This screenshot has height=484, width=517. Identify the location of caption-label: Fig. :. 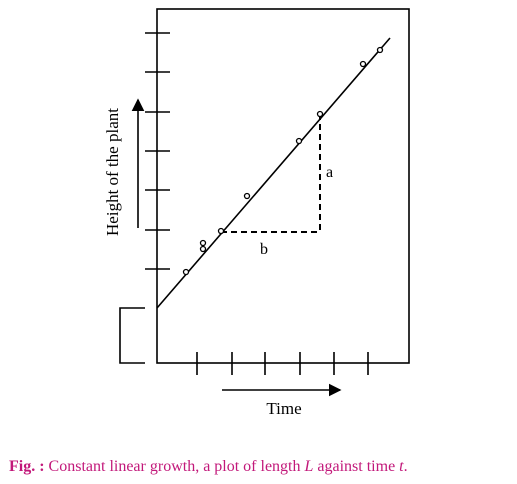
(27, 466).